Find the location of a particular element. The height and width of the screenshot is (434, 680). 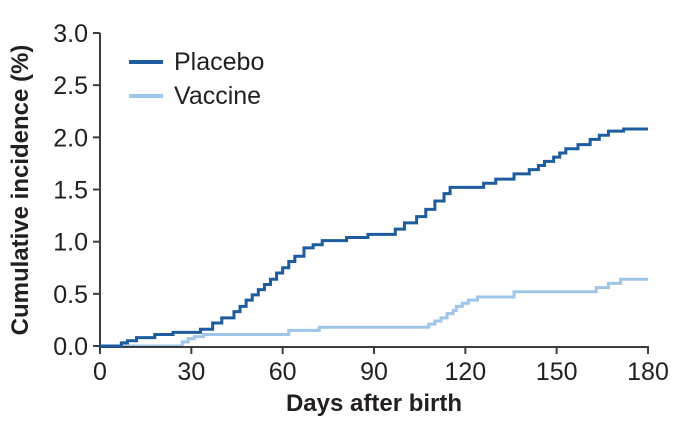

x-tick-label: 60 is located at coordinates (283, 372).